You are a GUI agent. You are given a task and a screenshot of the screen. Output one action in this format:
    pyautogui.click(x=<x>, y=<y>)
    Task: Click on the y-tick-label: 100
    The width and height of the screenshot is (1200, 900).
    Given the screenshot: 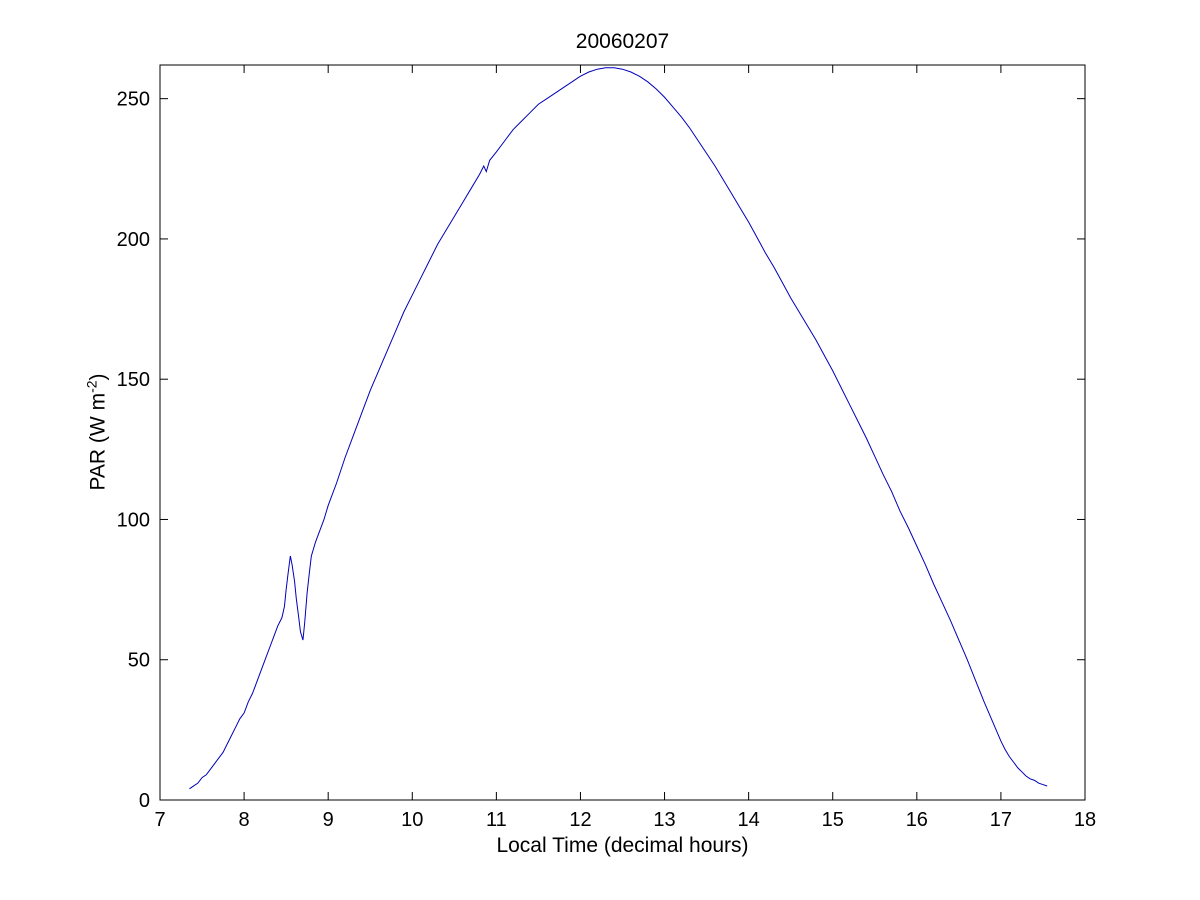 What is the action you would take?
    pyautogui.click(x=133, y=520)
    